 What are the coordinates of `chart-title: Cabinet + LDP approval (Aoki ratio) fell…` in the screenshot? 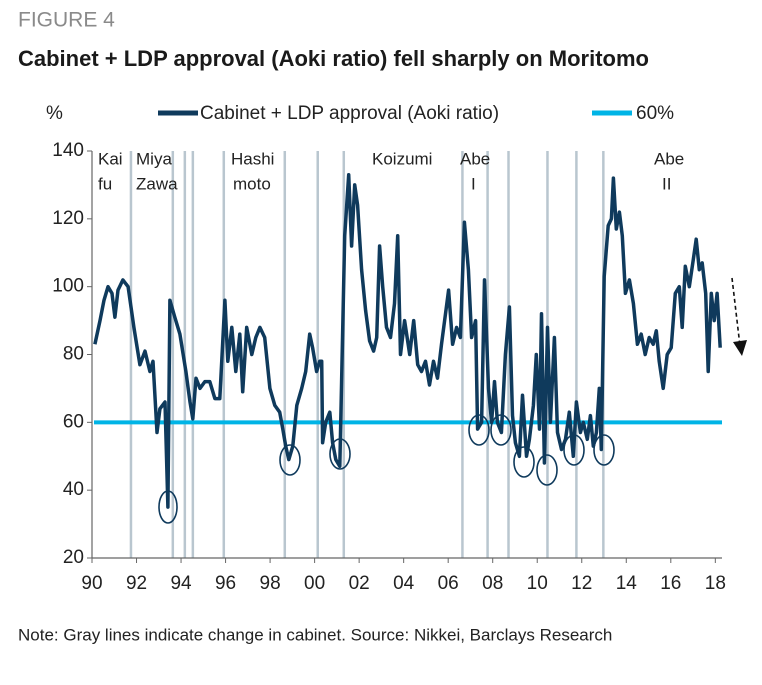 It's located at (333, 58).